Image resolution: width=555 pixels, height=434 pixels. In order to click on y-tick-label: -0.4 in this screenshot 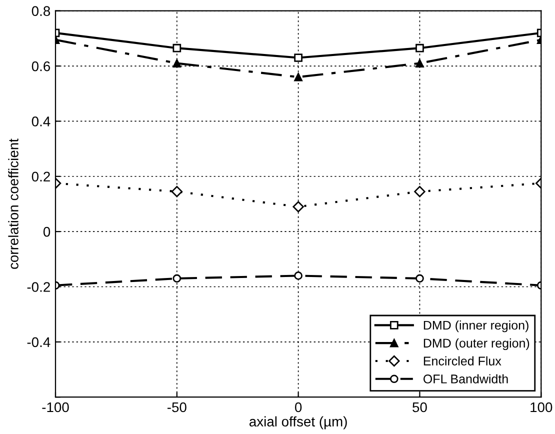, I will do `click(38, 342)`.